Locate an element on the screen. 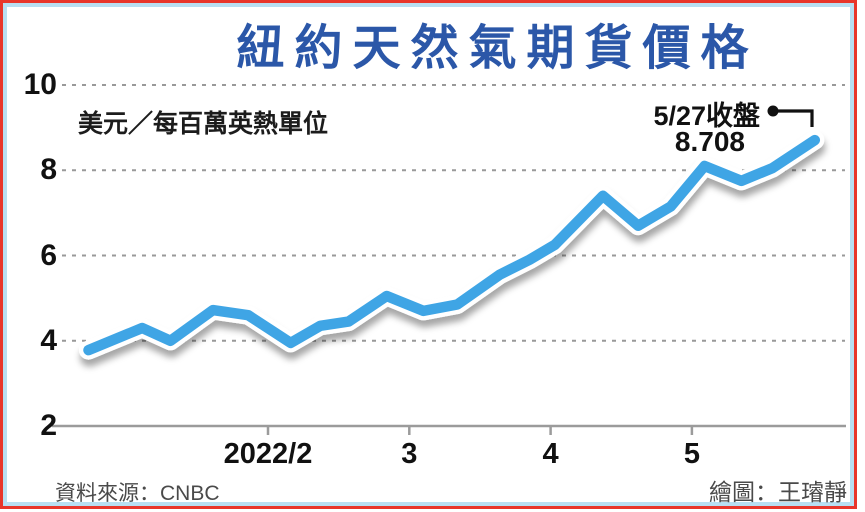  y-tick-label-4: 4 is located at coordinates (48, 340).